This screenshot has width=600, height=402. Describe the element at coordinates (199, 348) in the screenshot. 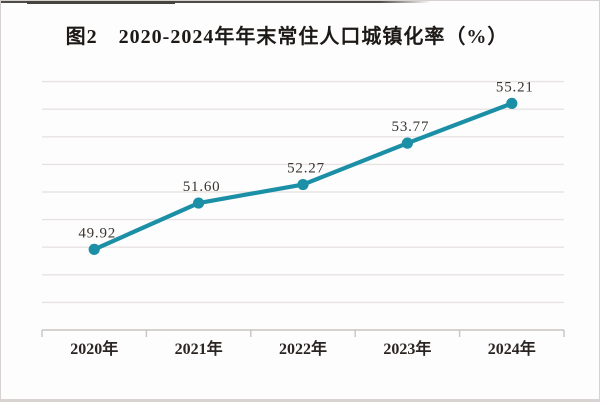

I see `x-axis-label: 2021年` at that location.